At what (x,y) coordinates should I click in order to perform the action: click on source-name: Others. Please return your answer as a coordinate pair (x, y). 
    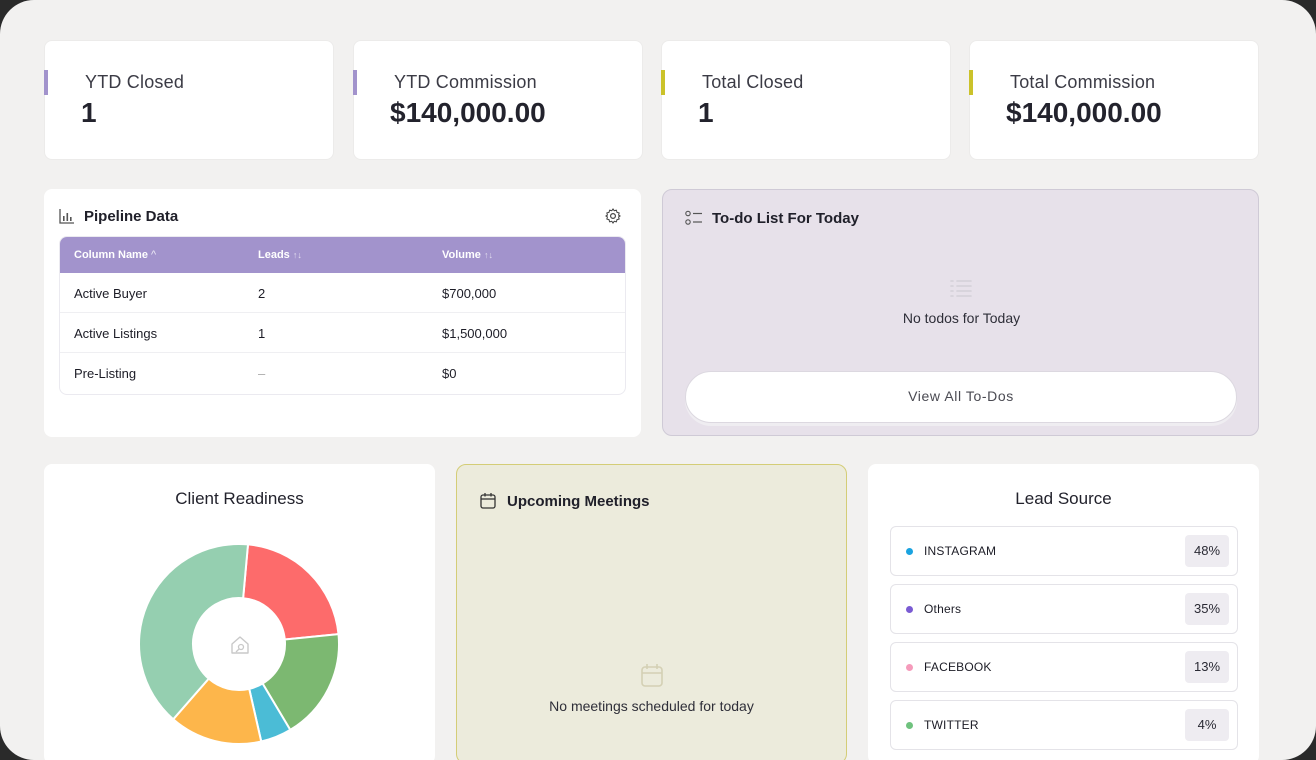
    Looking at the image, I should click on (943, 609).